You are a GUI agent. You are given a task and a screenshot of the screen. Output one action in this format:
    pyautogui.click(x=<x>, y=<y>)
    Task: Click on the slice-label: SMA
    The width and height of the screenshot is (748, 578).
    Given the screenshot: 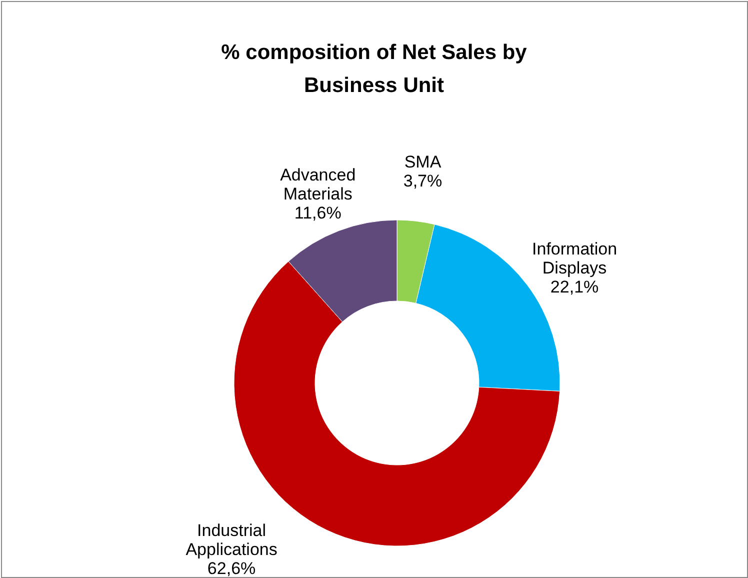 What is the action you would take?
    pyautogui.click(x=423, y=162)
    